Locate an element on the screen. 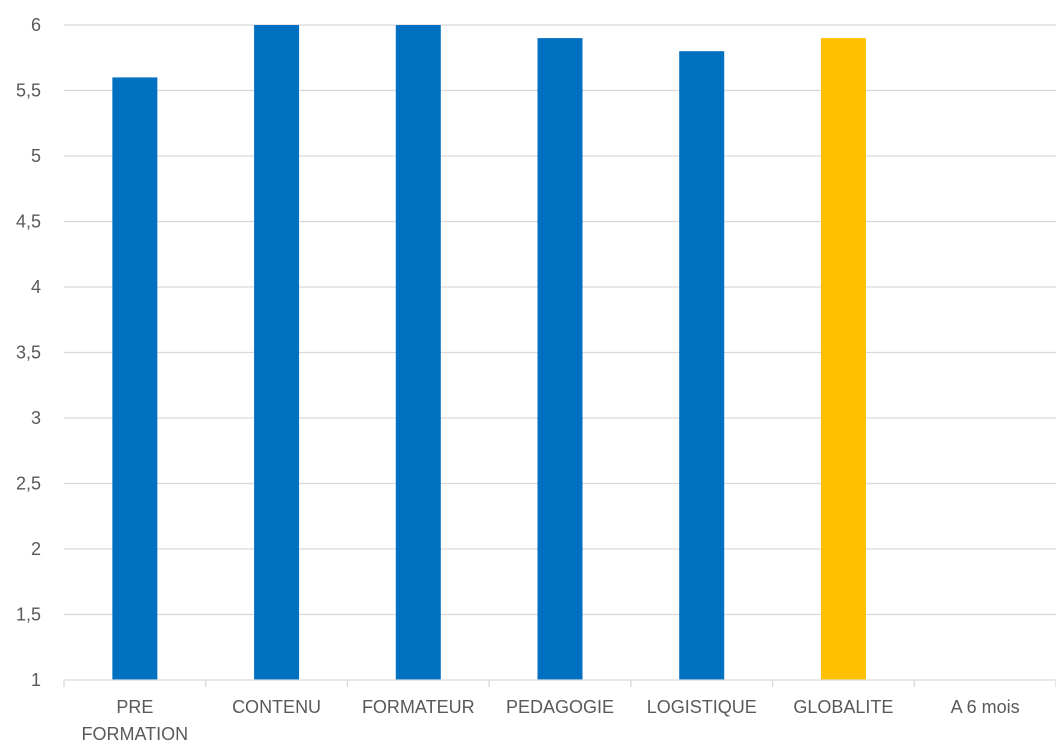 The image size is (1056, 749). y-tick-label: 3,5 is located at coordinates (28, 353).